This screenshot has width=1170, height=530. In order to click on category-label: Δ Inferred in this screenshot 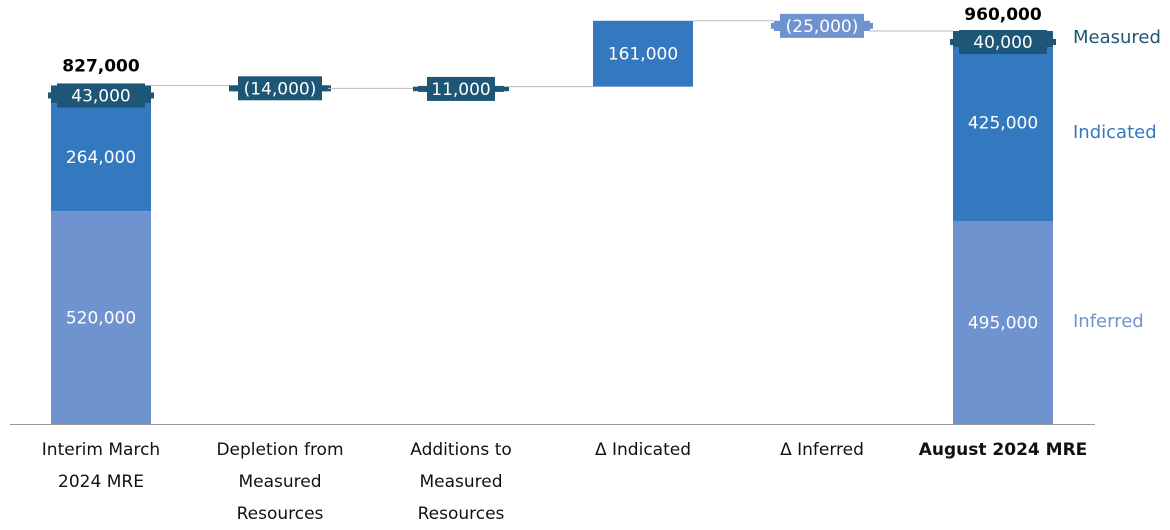, I will do `click(822, 450)`.